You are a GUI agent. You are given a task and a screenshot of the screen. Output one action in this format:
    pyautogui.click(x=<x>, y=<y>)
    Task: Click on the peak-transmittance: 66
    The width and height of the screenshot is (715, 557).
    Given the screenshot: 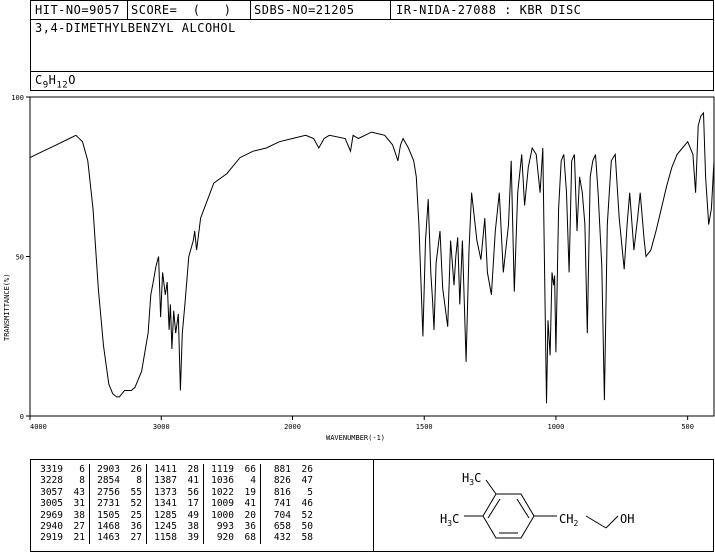 What is the action you would take?
    pyautogui.click(x=247, y=470)
    